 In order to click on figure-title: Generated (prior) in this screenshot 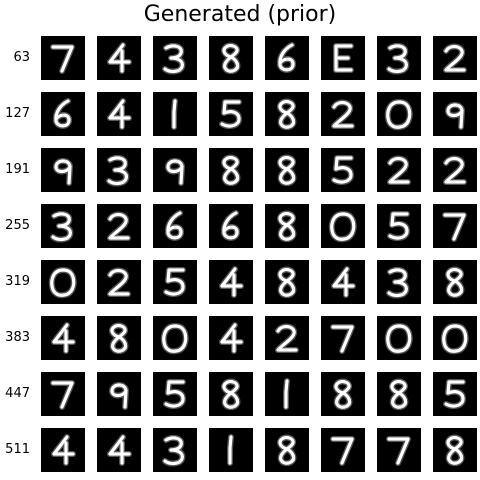, I will do `click(240, 14)`.